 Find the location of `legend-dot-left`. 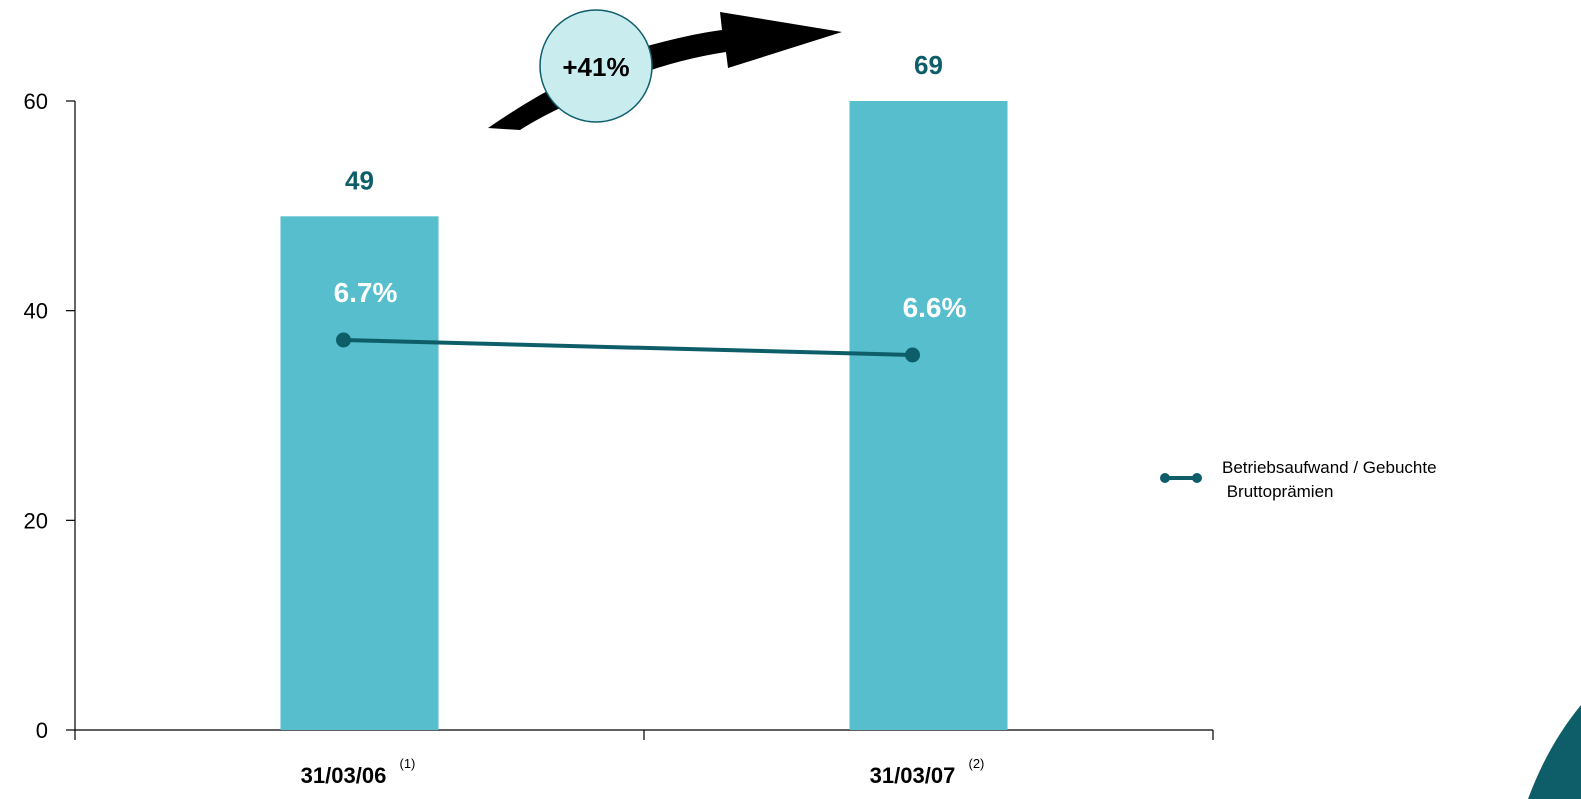

legend-dot-left is located at coordinates (1165, 478).